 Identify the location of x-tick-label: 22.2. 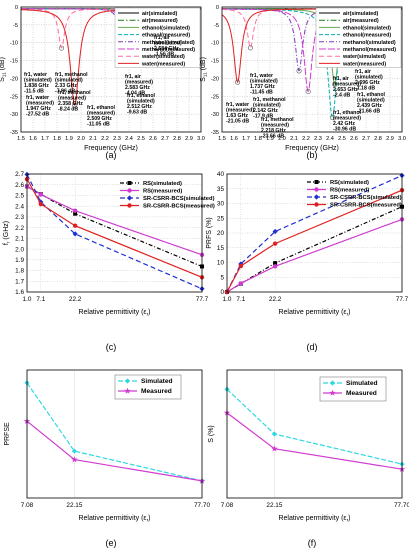
(275, 299).